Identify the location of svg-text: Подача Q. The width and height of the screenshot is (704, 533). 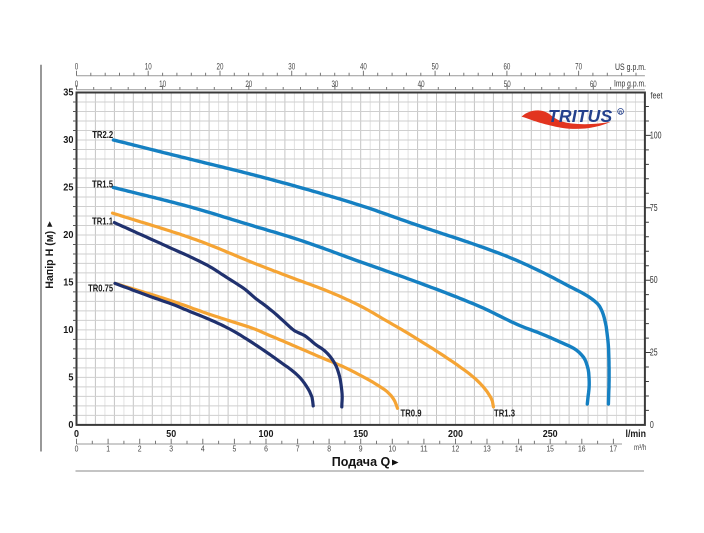
(361, 462).